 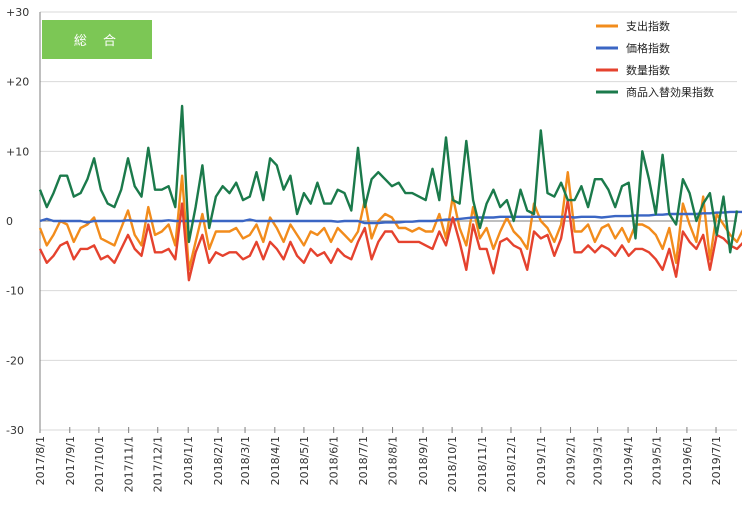 What do you see at coordinates (598, 460) in the screenshot?
I see `x-tick-label: 2019/3/1` at bounding box center [598, 460].